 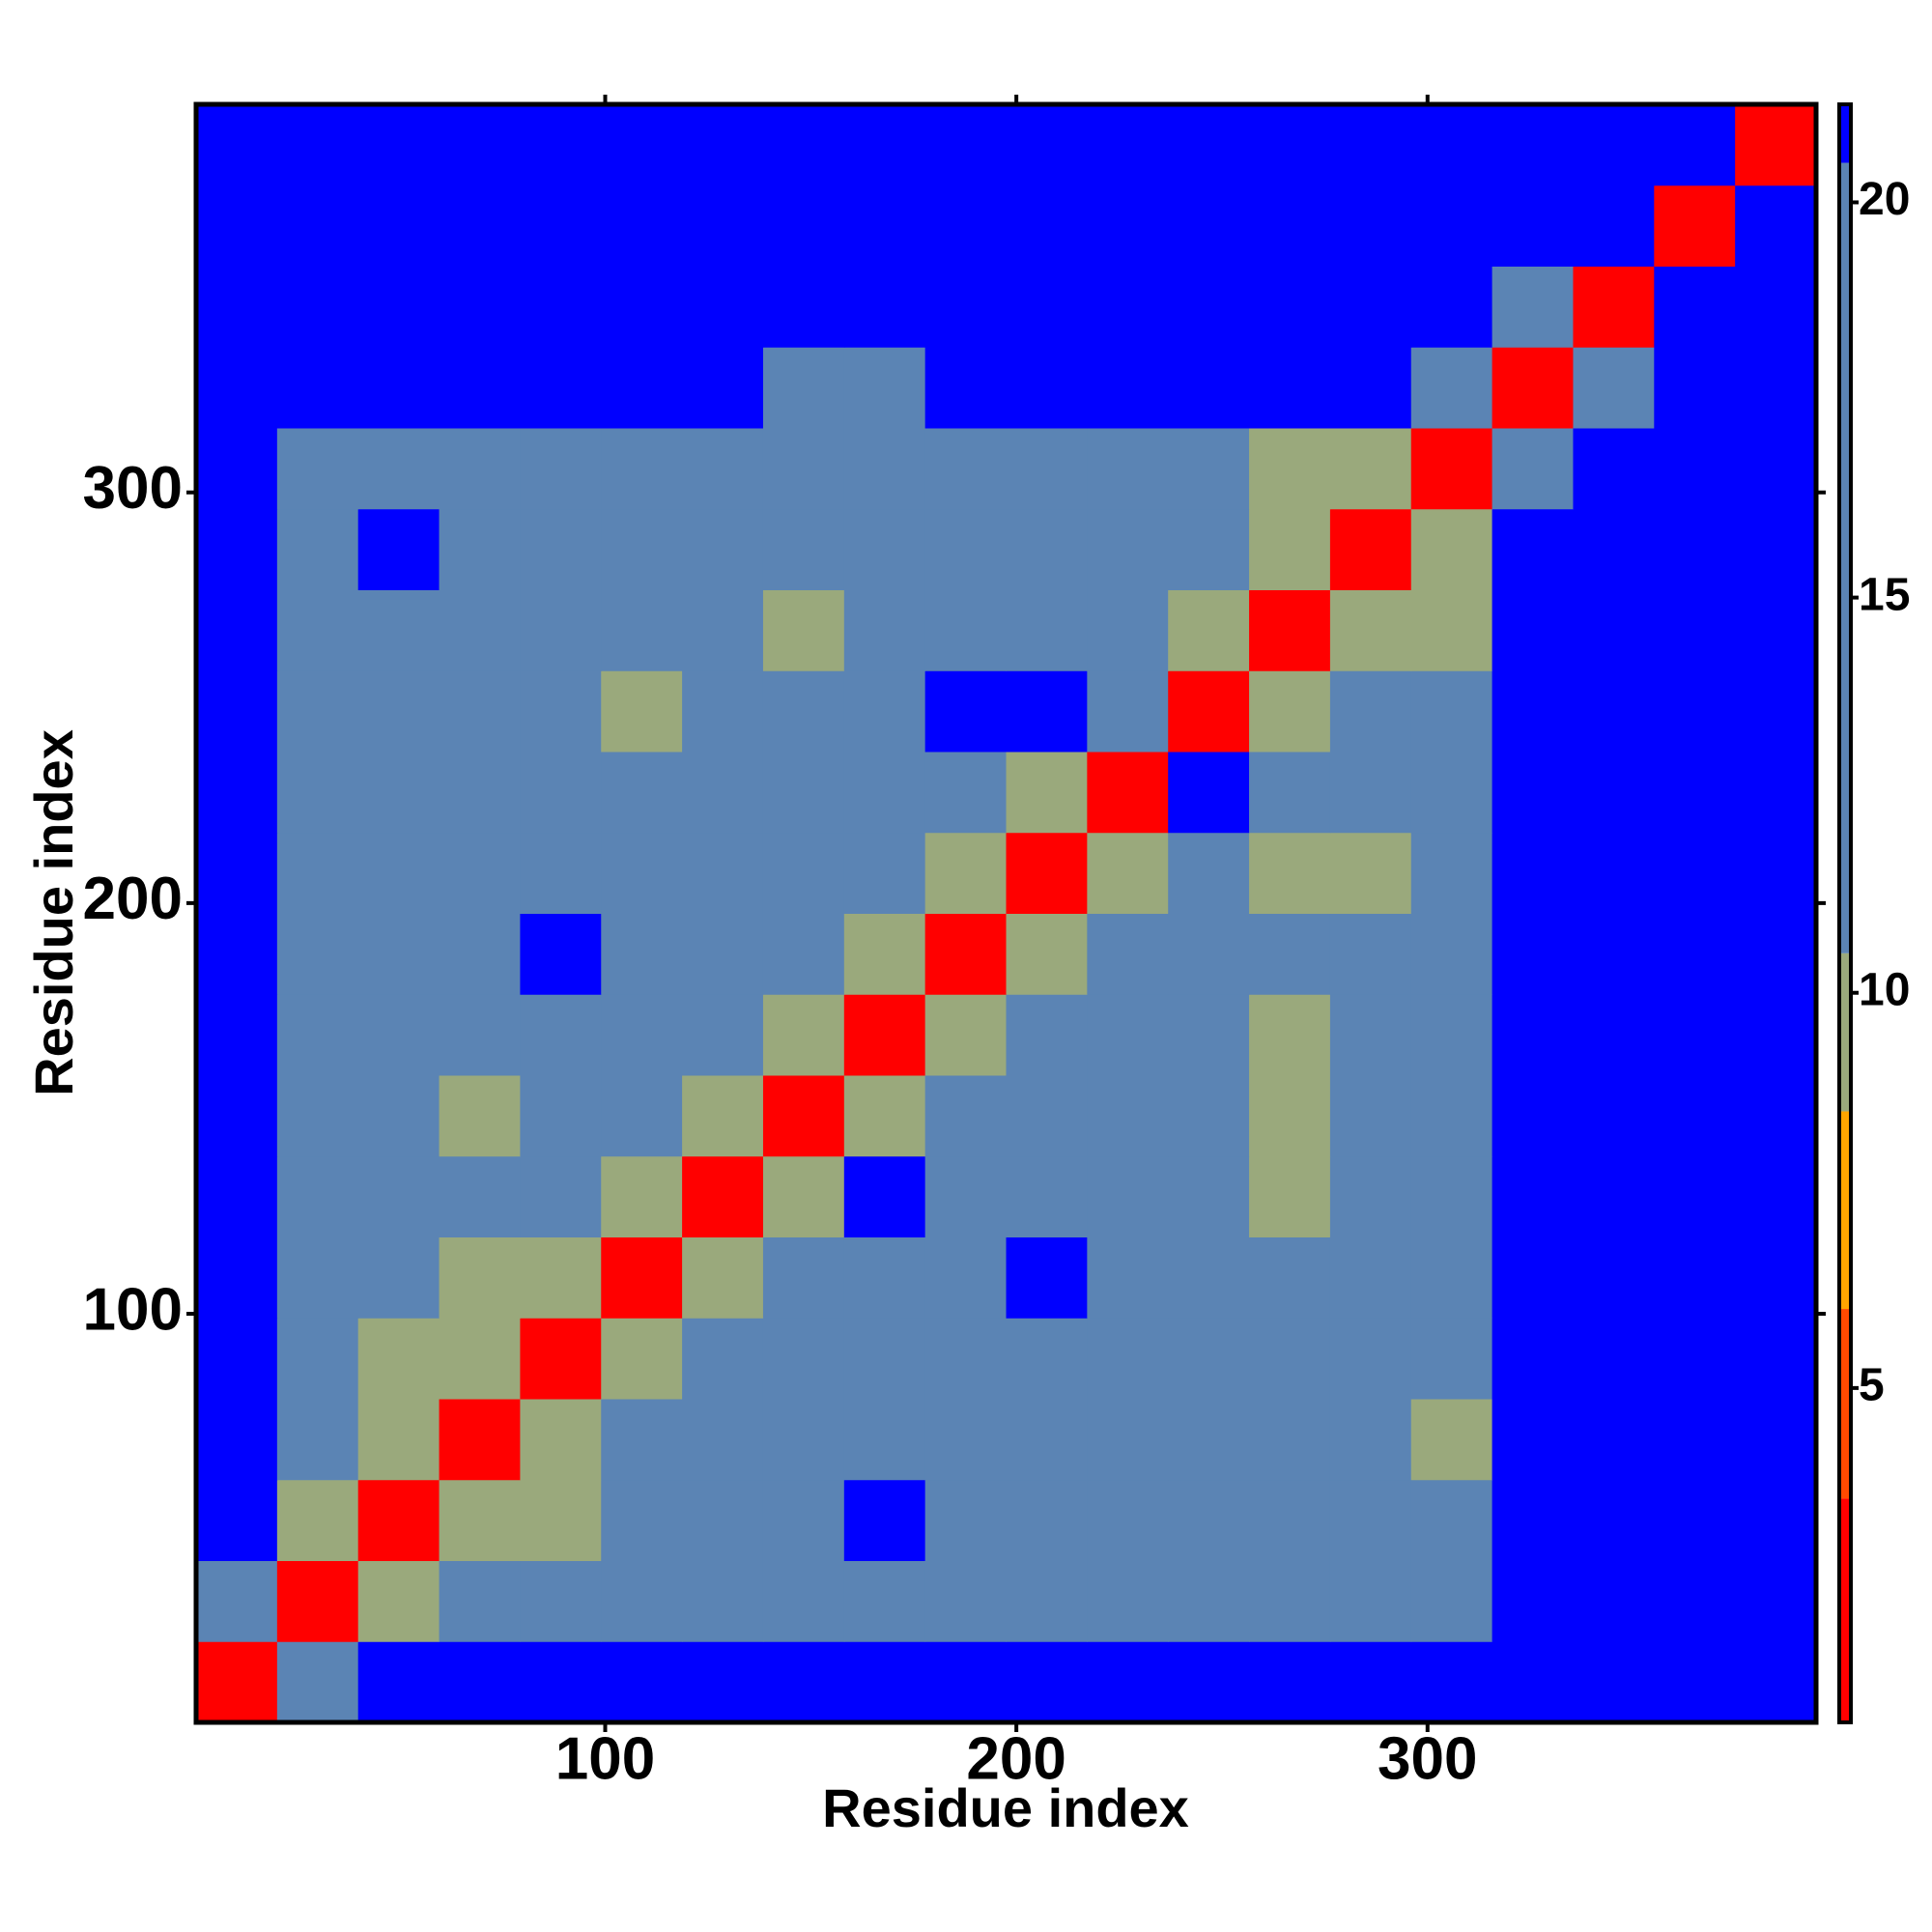 What do you see at coordinates (1015, 1758) in the screenshot?
I see `x-tick-label: 200` at bounding box center [1015, 1758].